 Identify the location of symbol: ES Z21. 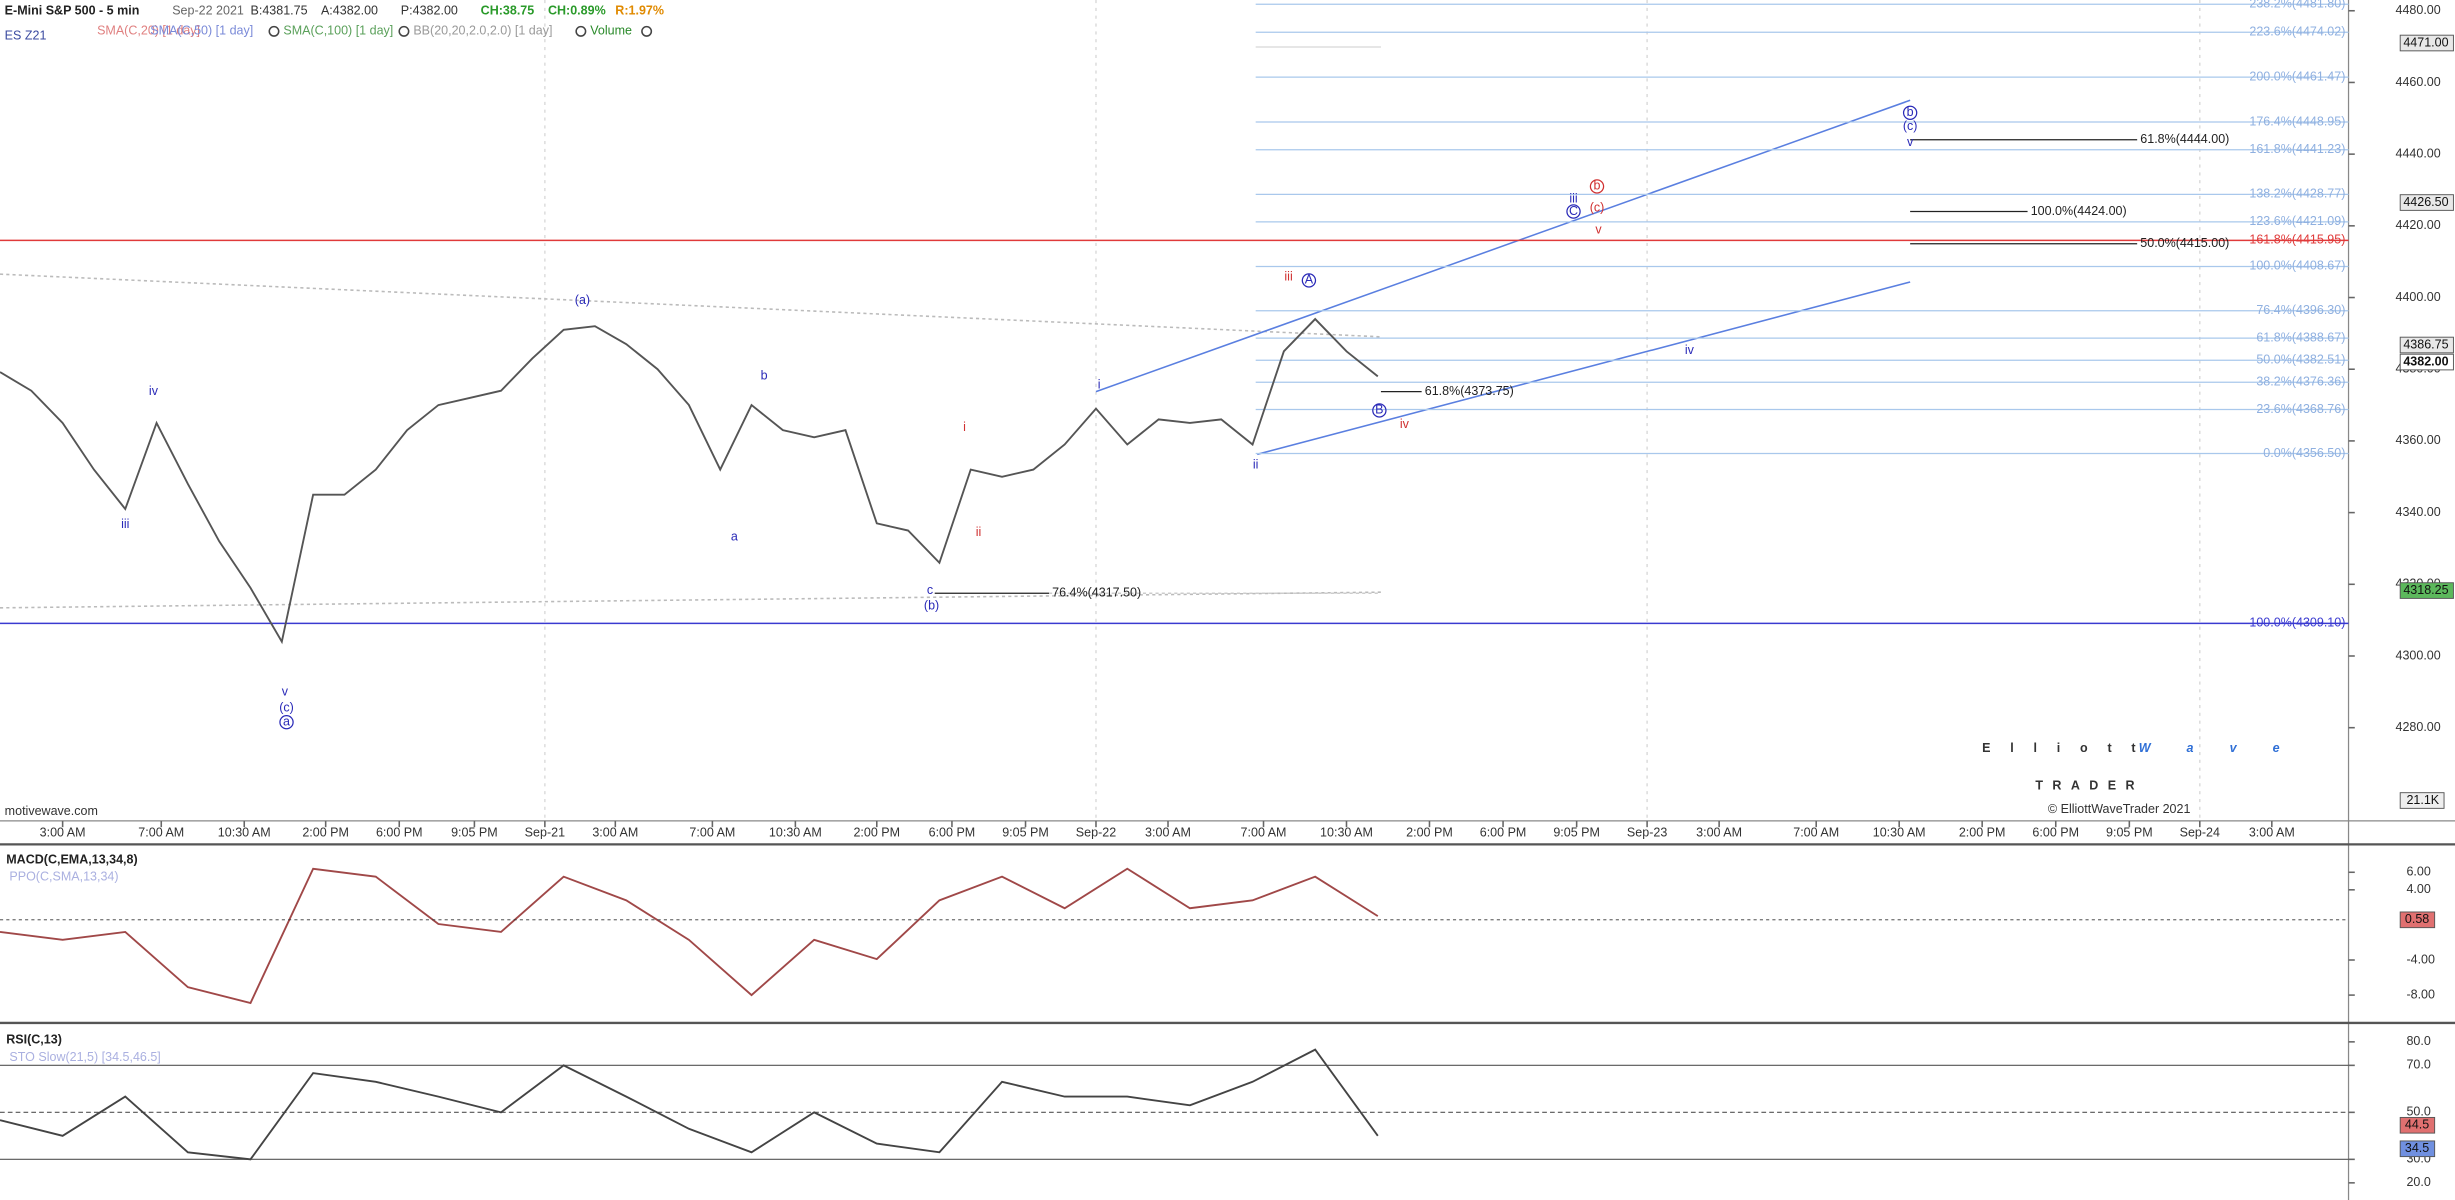
(26, 35).